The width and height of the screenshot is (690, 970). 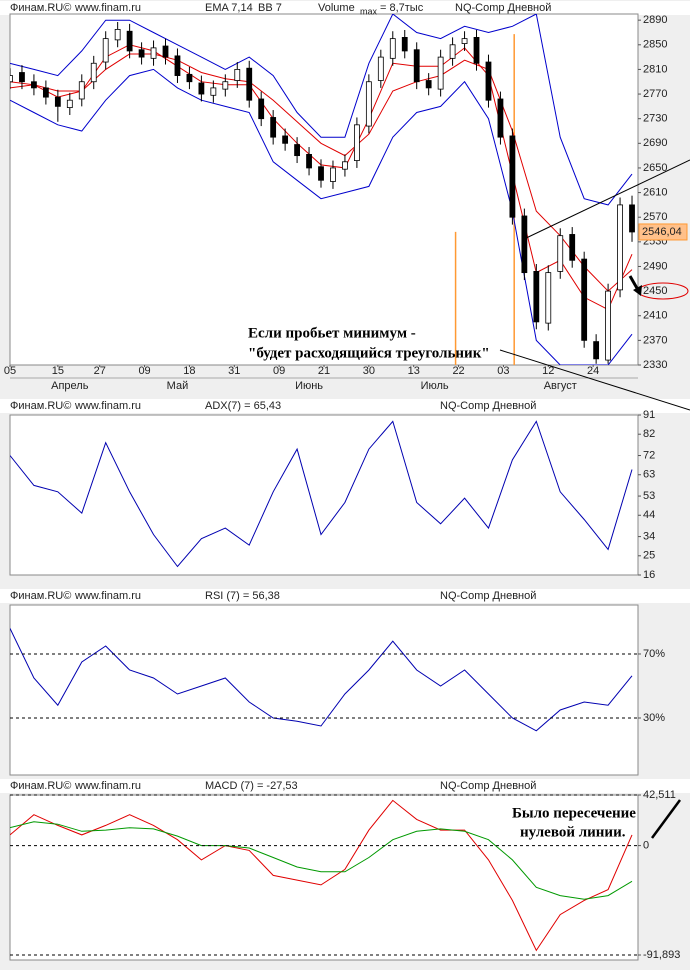 I want to click on x-tick-label: 22, so click(x=458, y=371).